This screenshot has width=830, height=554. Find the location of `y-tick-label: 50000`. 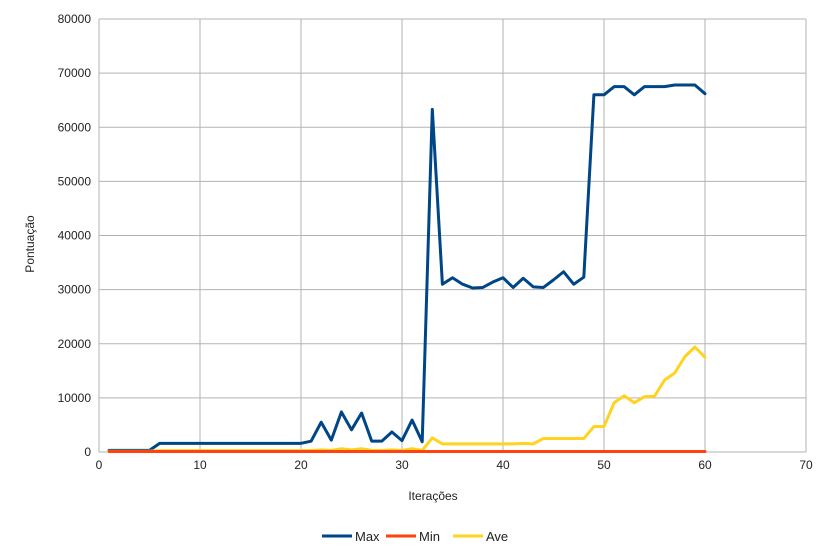

y-tick-label: 50000 is located at coordinates (75, 181).